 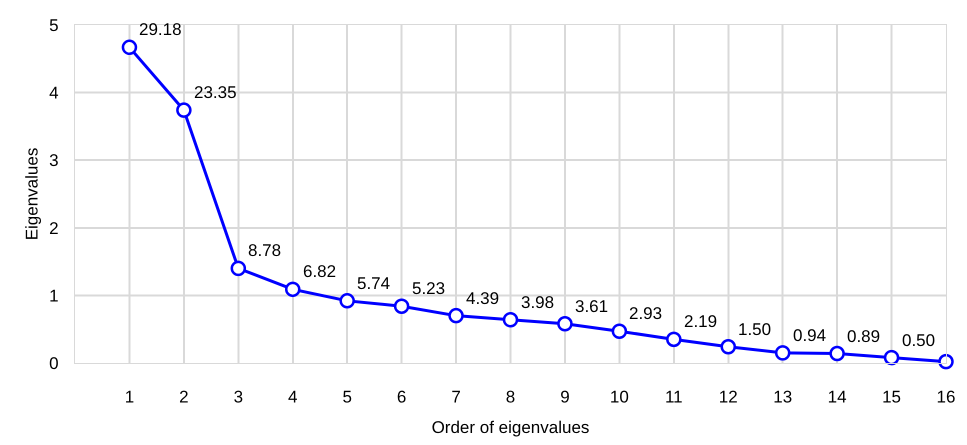 I want to click on annotation: 8.78, so click(x=265, y=250).